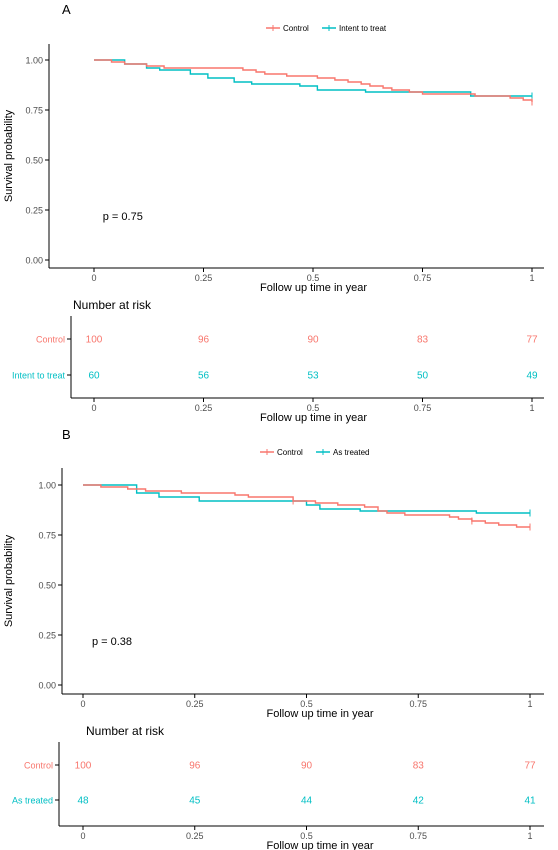 The width and height of the screenshot is (558, 850). I want to click on p-value-text: p = 0.75, so click(123, 217).